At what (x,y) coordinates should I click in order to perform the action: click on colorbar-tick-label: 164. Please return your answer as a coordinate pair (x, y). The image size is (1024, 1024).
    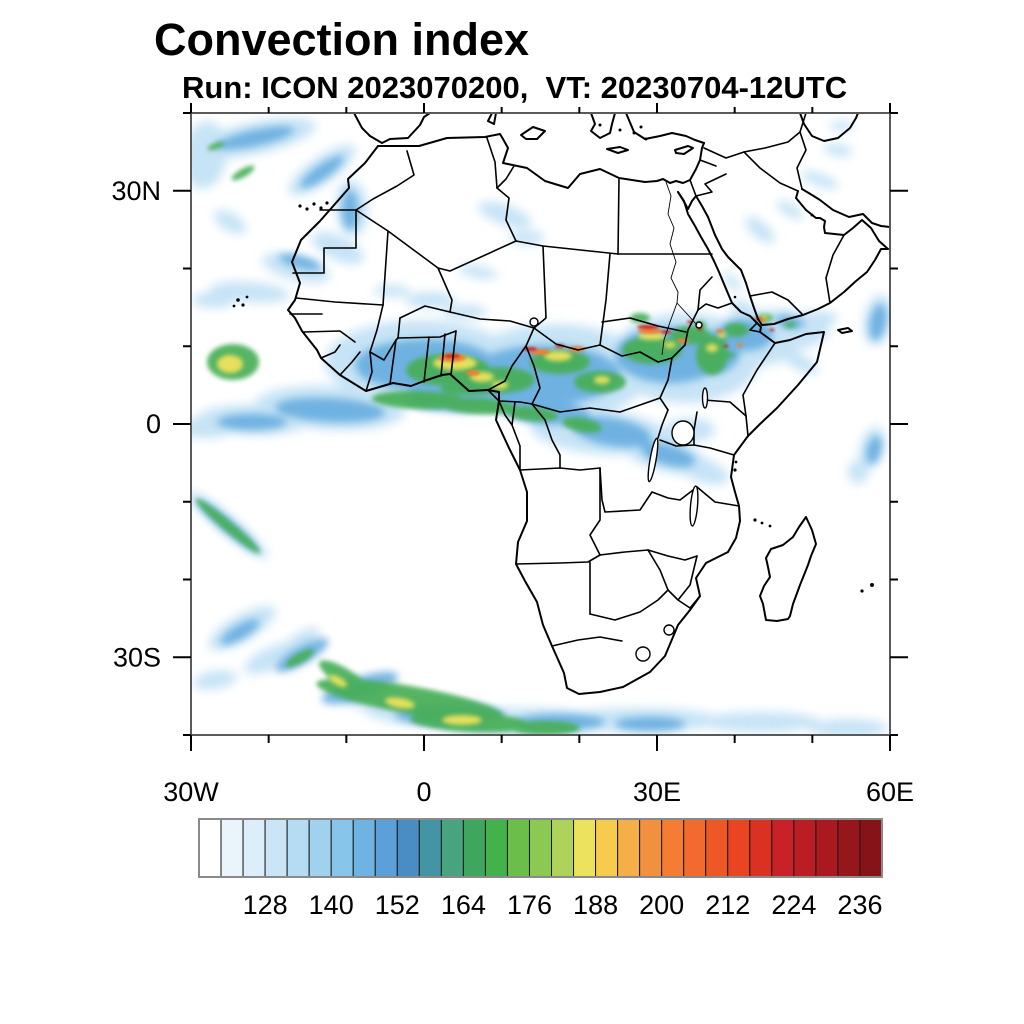
    Looking at the image, I should click on (463, 905).